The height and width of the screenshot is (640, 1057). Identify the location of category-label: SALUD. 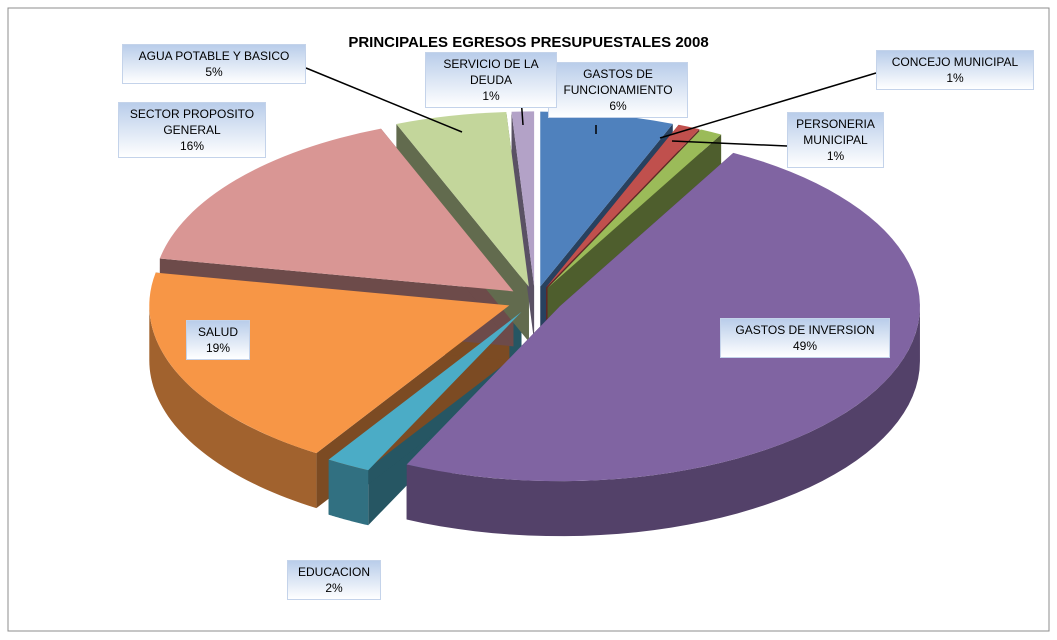
(217, 332).